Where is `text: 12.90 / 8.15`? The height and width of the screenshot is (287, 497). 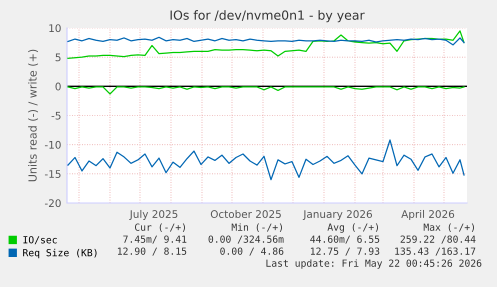
text: 12.90 / 8.15 is located at coordinates (152, 251).